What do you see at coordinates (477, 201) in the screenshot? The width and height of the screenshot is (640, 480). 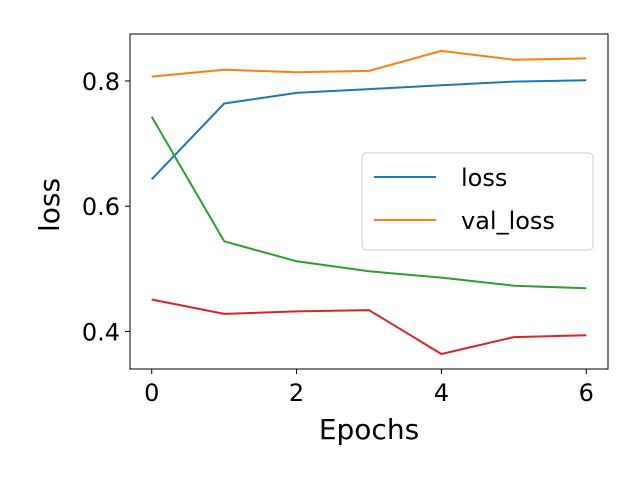 I see `legend: loss val_loss` at bounding box center [477, 201].